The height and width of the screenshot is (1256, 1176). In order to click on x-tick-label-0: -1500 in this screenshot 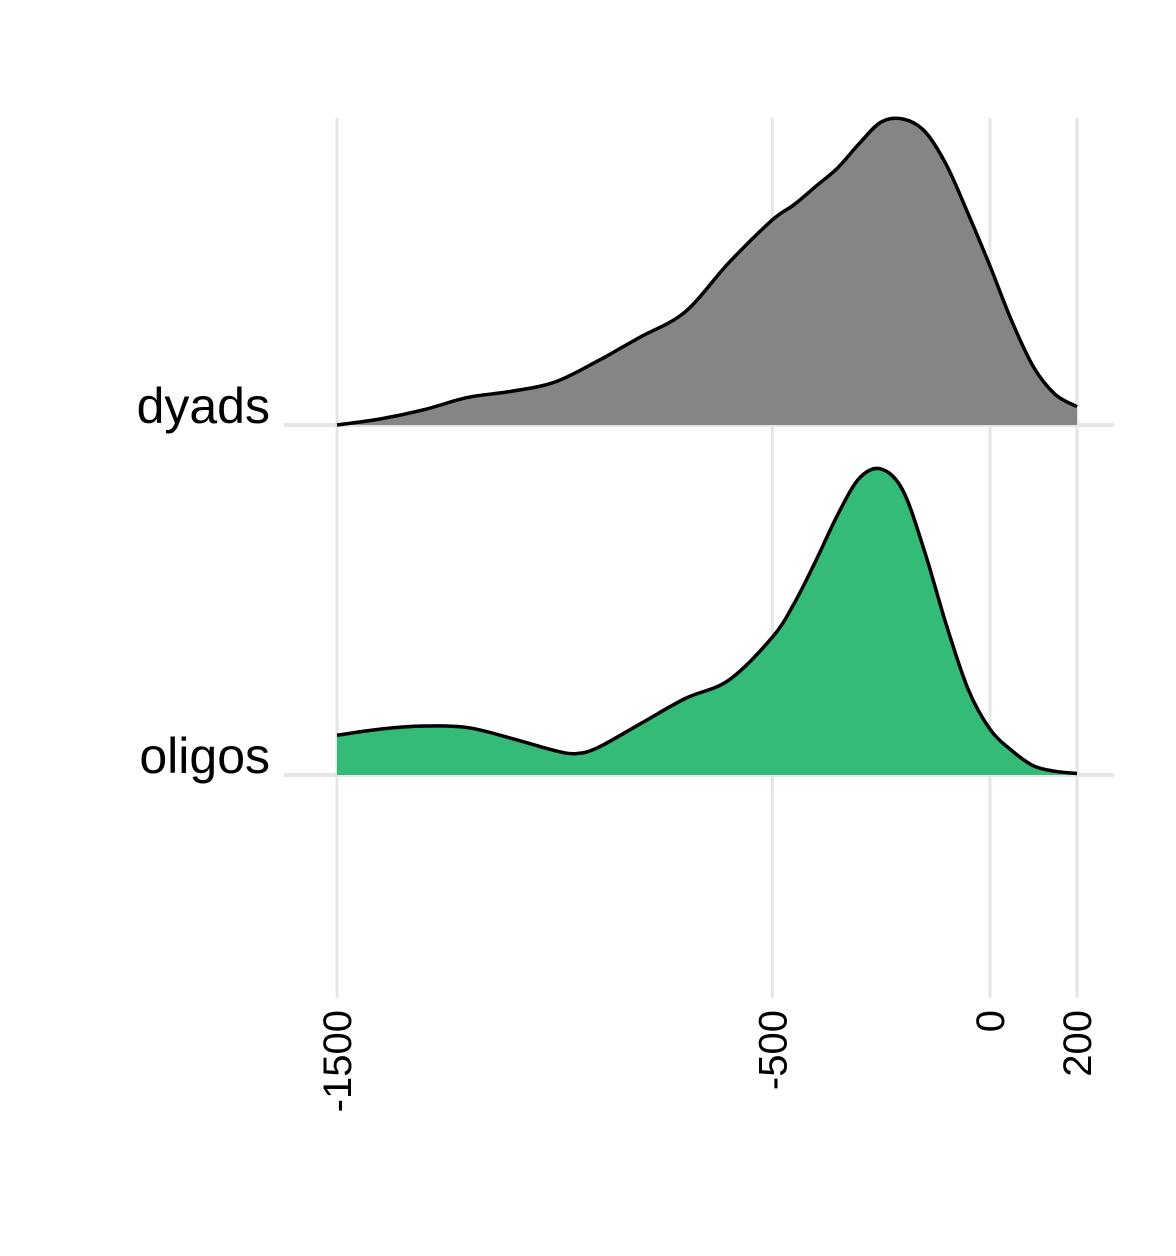, I will do `click(338, 1061)`.